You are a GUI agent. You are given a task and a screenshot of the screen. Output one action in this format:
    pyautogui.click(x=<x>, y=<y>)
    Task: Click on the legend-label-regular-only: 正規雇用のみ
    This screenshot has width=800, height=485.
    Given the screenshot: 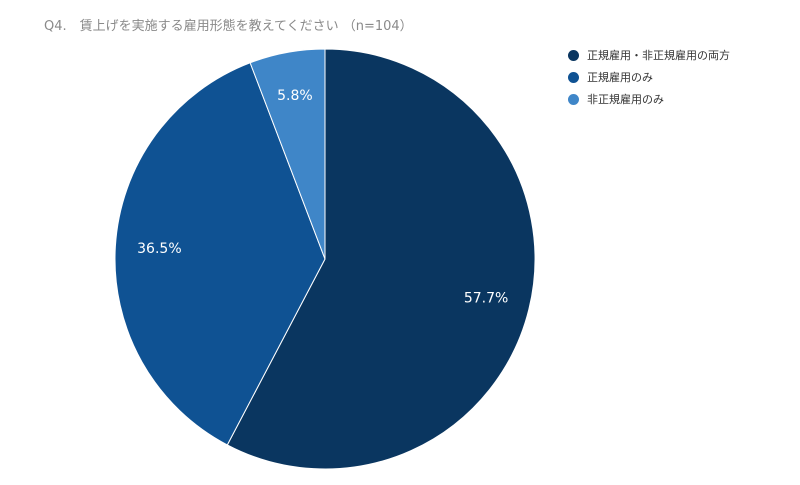 What is the action you would take?
    pyautogui.click(x=620, y=77)
    